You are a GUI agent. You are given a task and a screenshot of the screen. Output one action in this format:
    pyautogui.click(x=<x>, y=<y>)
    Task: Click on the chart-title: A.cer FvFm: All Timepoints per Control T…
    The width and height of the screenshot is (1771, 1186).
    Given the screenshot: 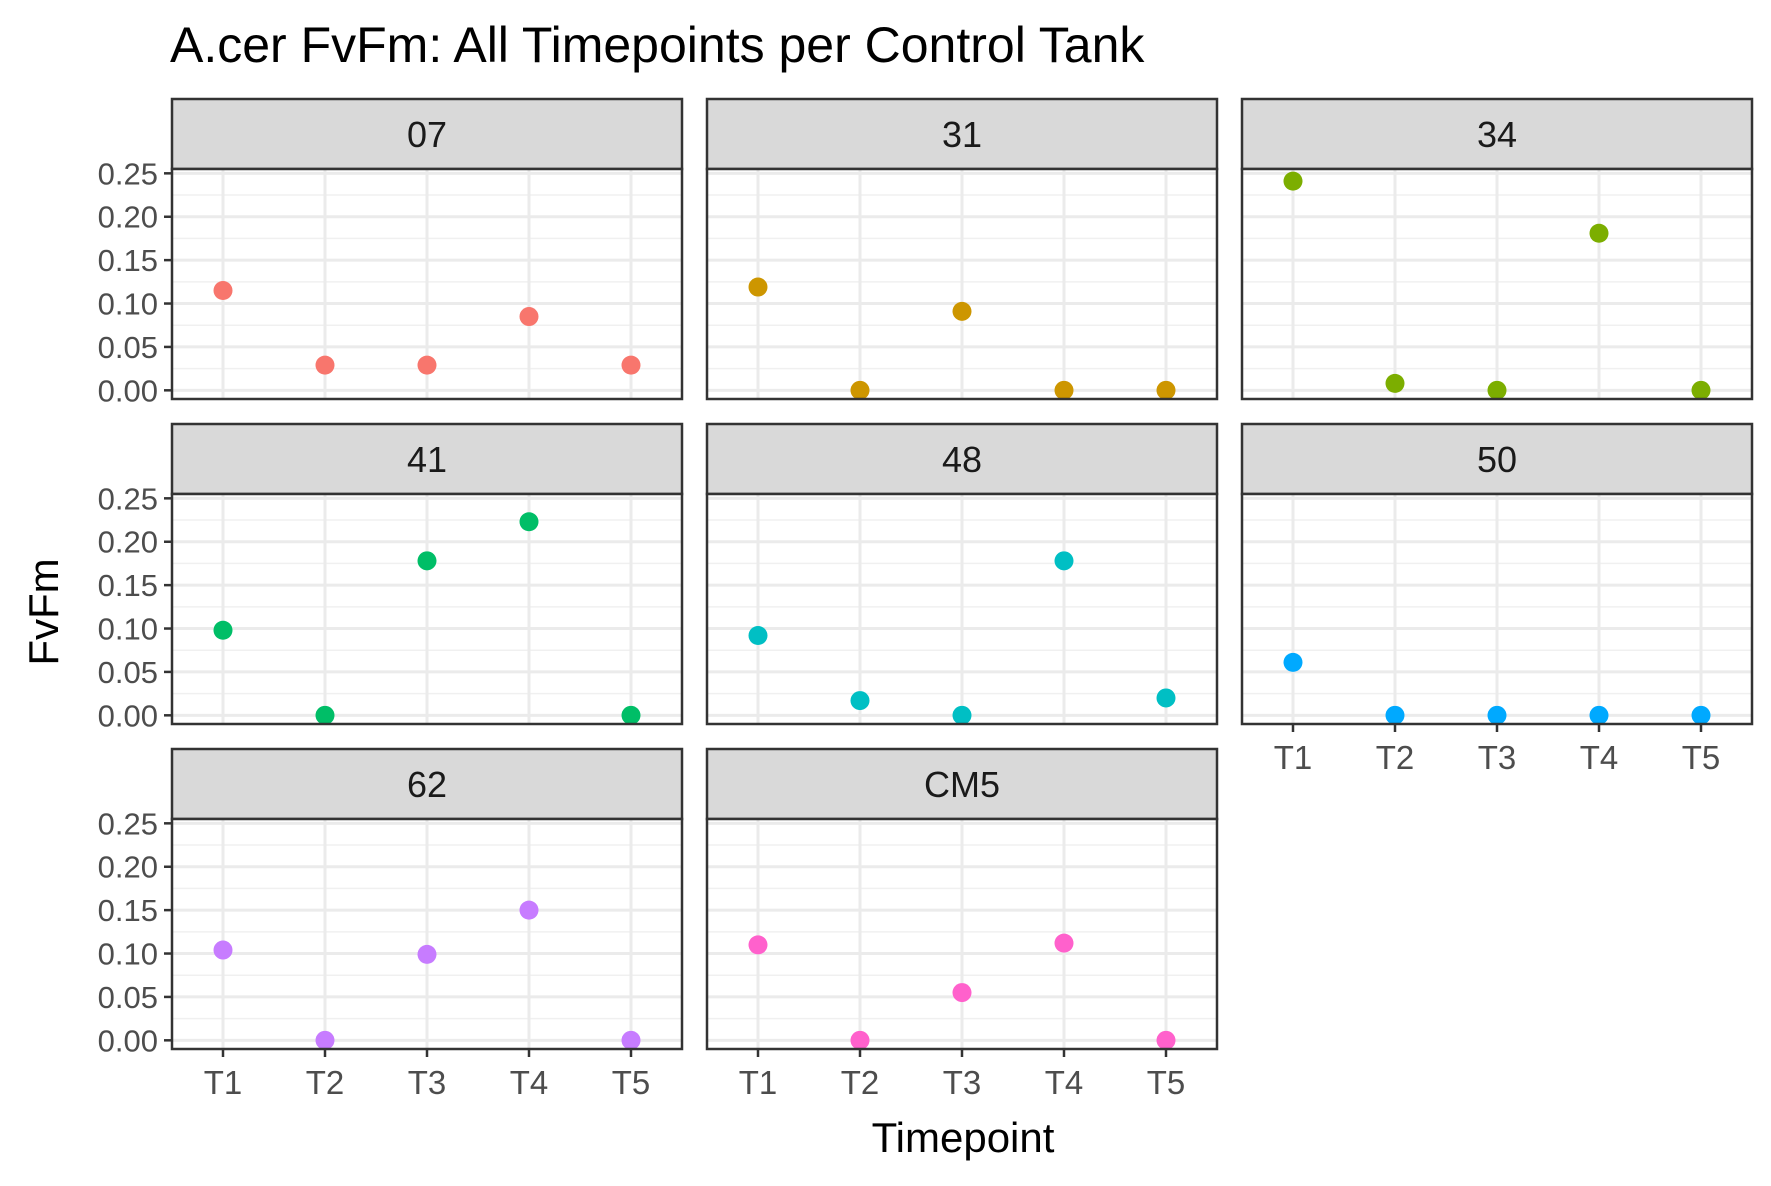 What is the action you would take?
    pyautogui.click(x=657, y=45)
    